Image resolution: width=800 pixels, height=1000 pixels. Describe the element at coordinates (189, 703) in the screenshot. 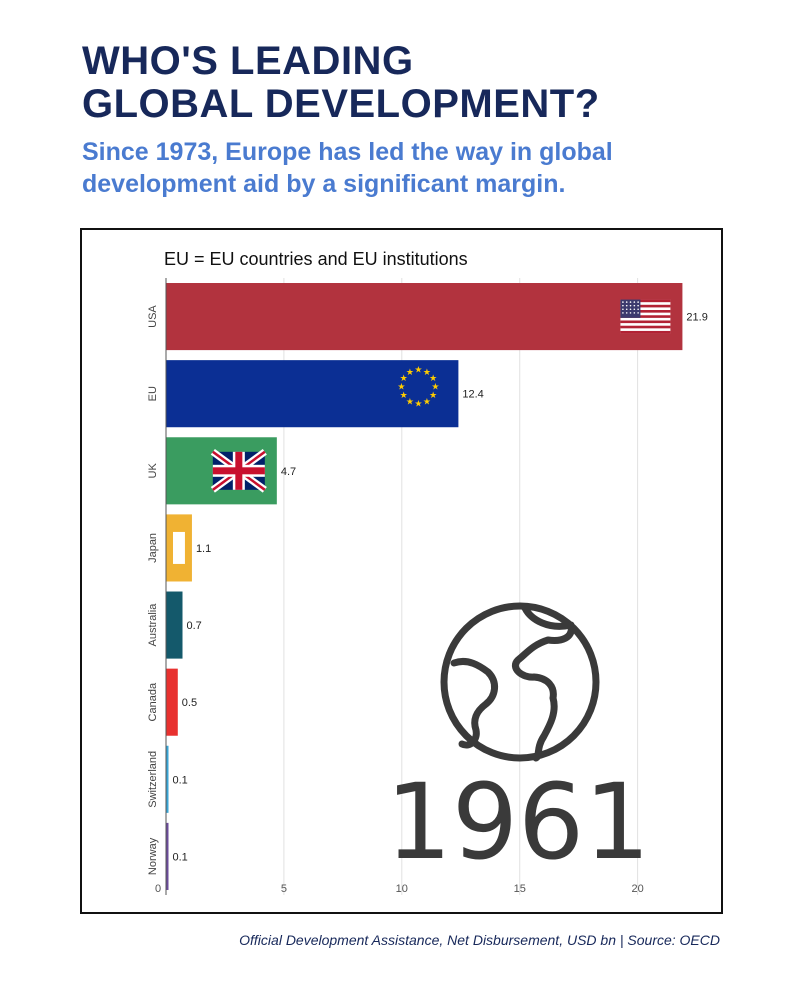

I see `value-label: 0.5` at that location.